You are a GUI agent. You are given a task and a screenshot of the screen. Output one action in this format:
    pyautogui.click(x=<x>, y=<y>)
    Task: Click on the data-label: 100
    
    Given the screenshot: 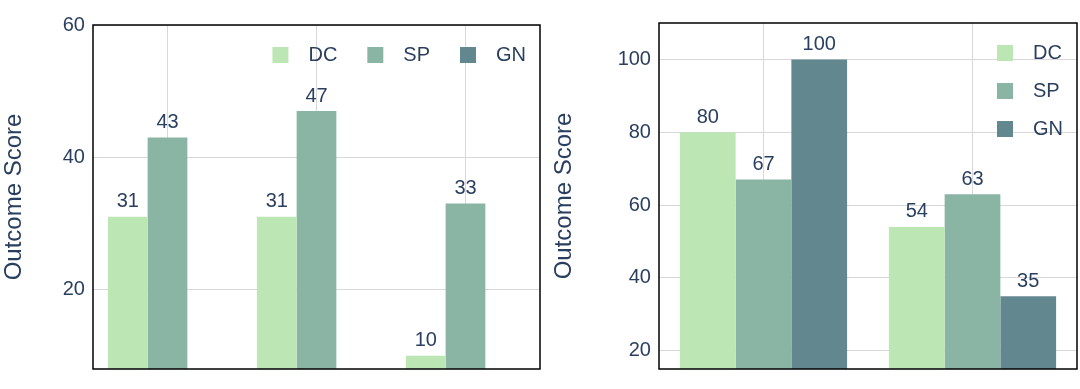 What is the action you would take?
    pyautogui.click(x=819, y=42)
    